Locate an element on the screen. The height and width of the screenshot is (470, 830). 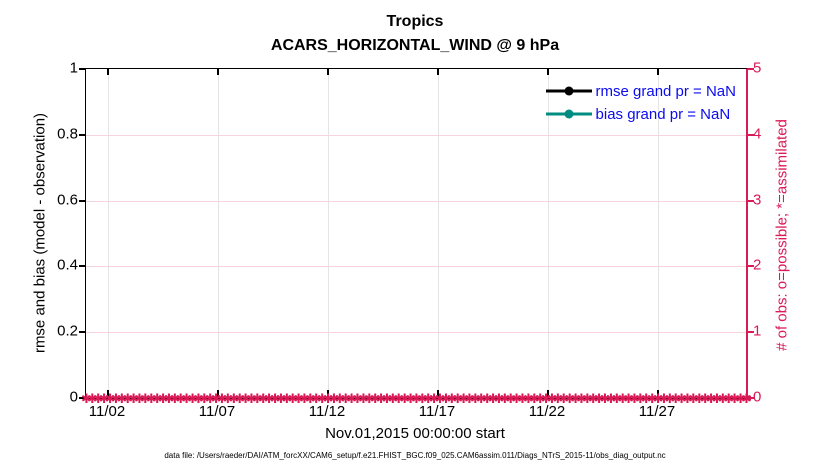
legend-line-sample-rmse is located at coordinates (568, 91).